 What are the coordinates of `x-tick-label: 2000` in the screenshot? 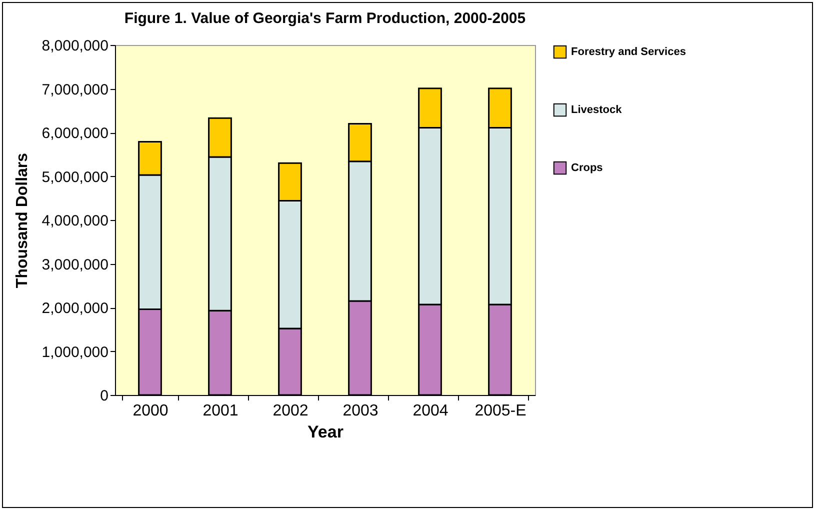 It's located at (150, 411).